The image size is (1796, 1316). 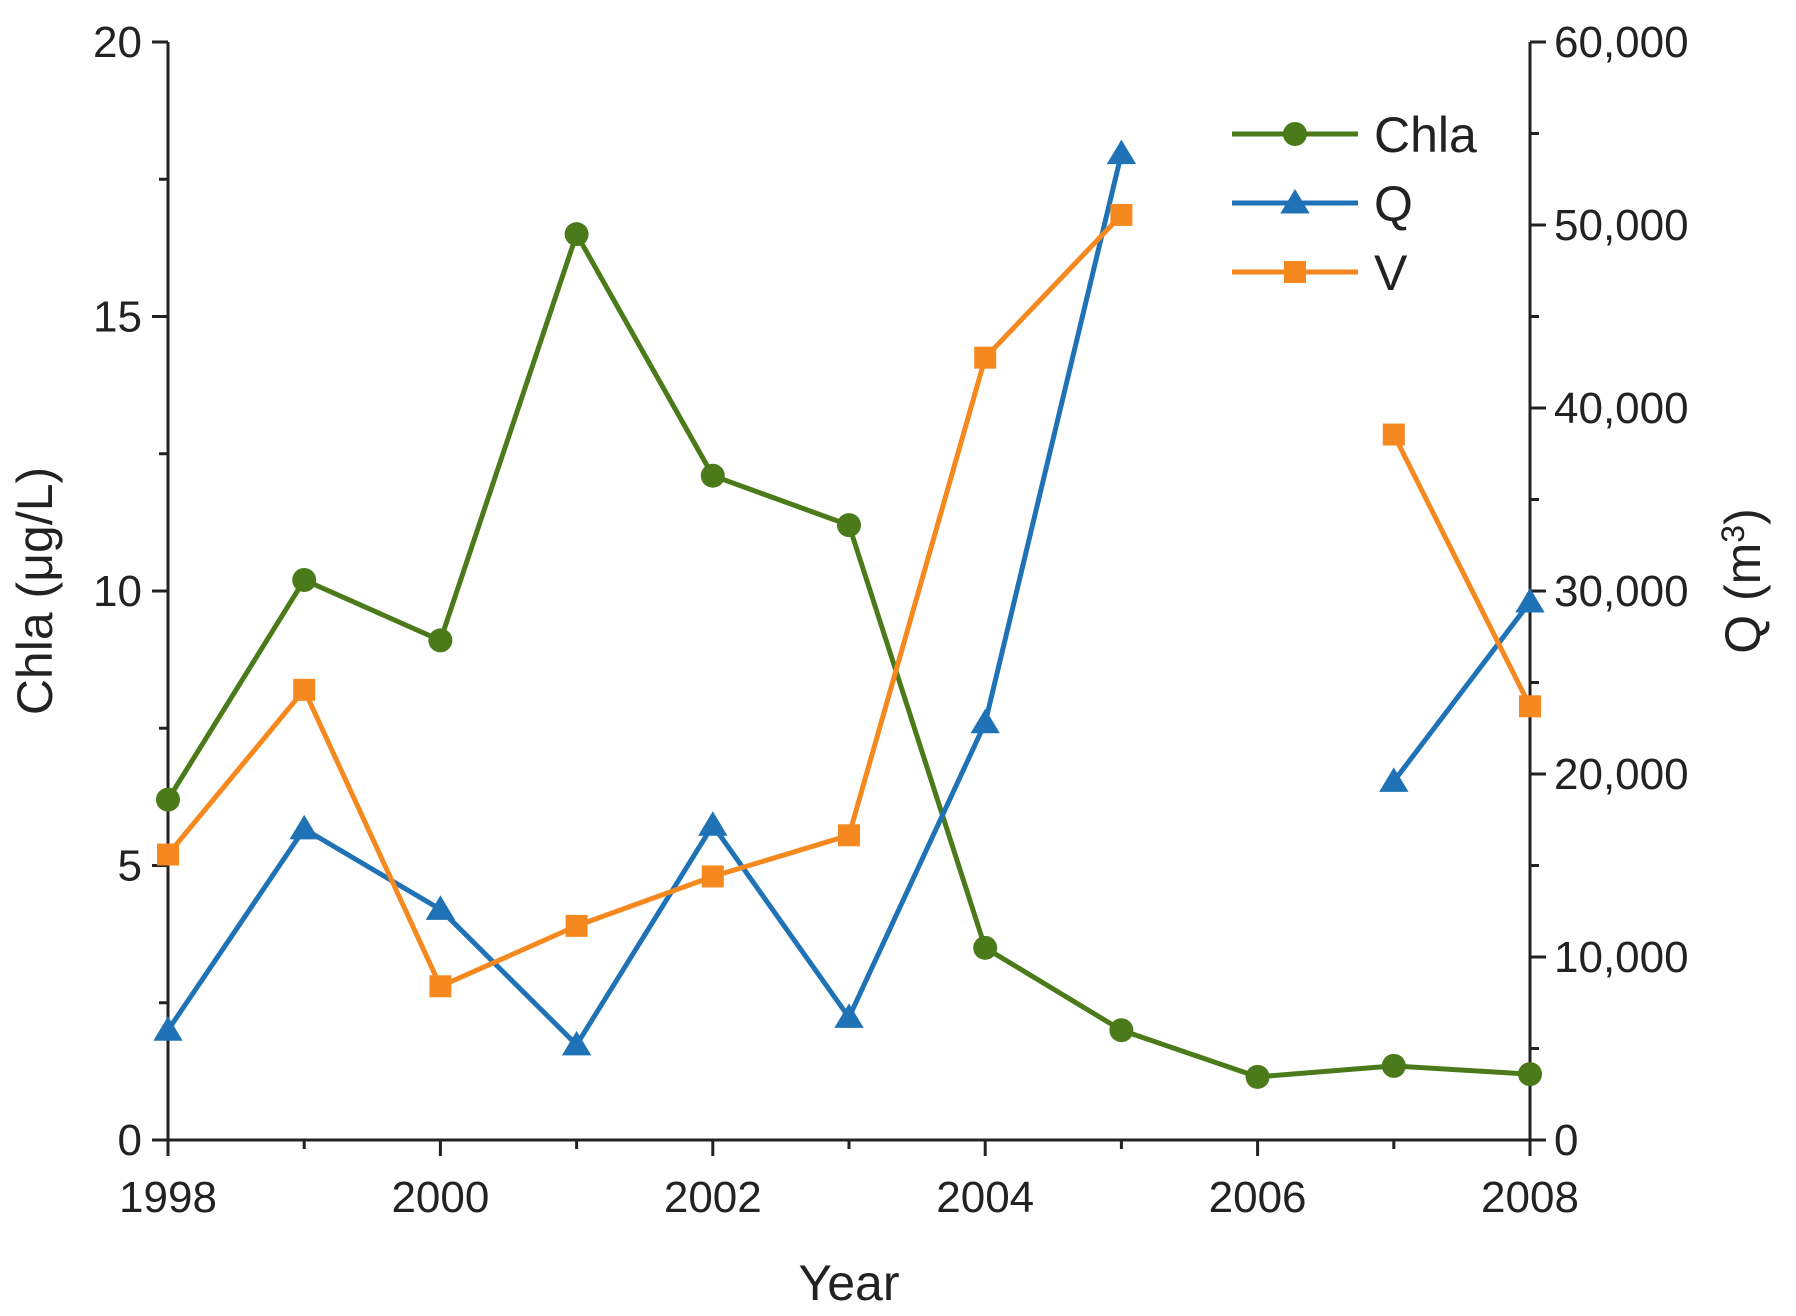 I want to click on legend-marker-q, so click(x=1295, y=201).